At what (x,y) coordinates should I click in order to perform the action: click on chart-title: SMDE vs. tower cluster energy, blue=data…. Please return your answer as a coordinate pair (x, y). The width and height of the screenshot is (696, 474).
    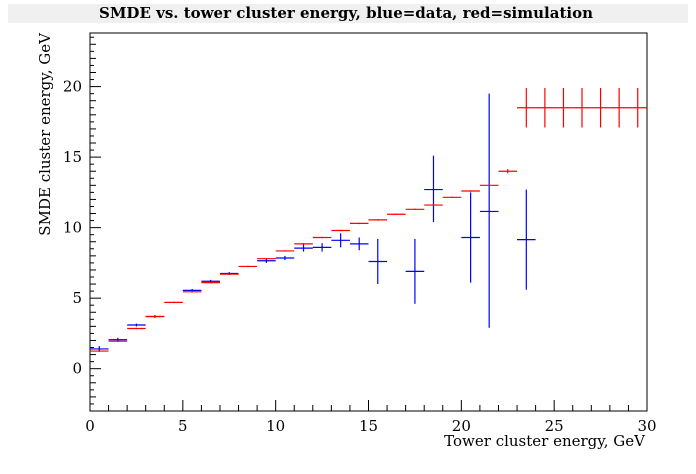
    Looking at the image, I should click on (346, 13).